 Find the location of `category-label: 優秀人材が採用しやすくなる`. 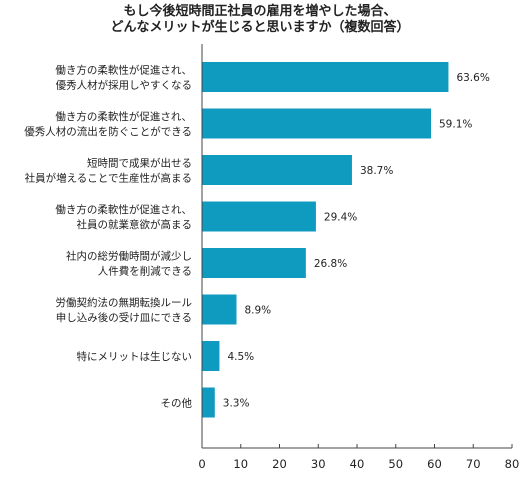

category-label: 優秀人材が採用しやすくなる is located at coordinates (124, 85).